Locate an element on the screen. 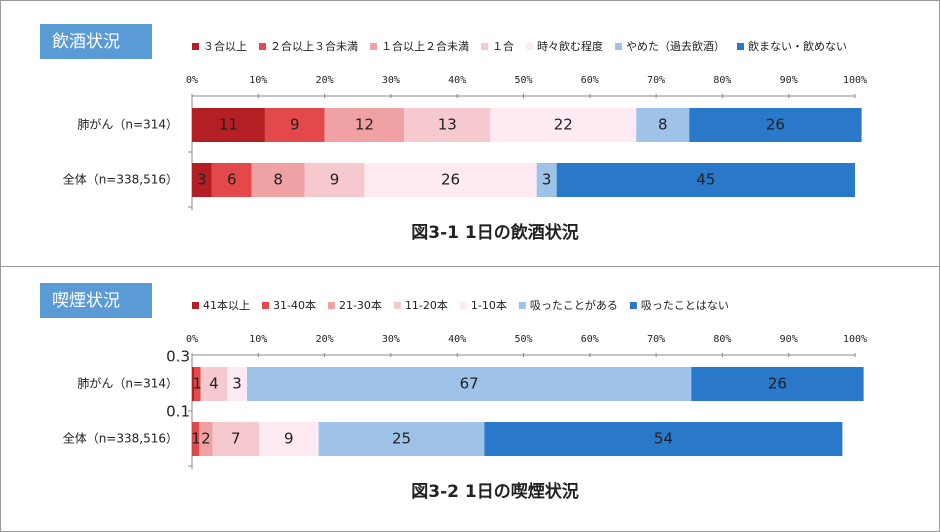  data-label: 13 is located at coordinates (447, 125).